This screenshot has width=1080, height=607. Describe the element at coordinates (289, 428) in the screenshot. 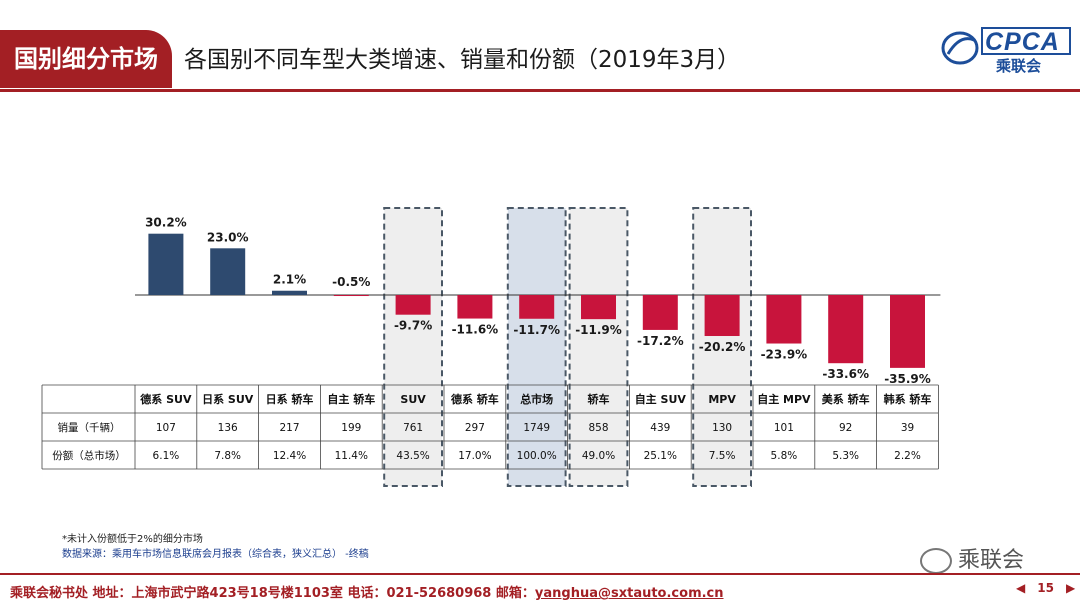

I see `table-cell: 217` at that location.